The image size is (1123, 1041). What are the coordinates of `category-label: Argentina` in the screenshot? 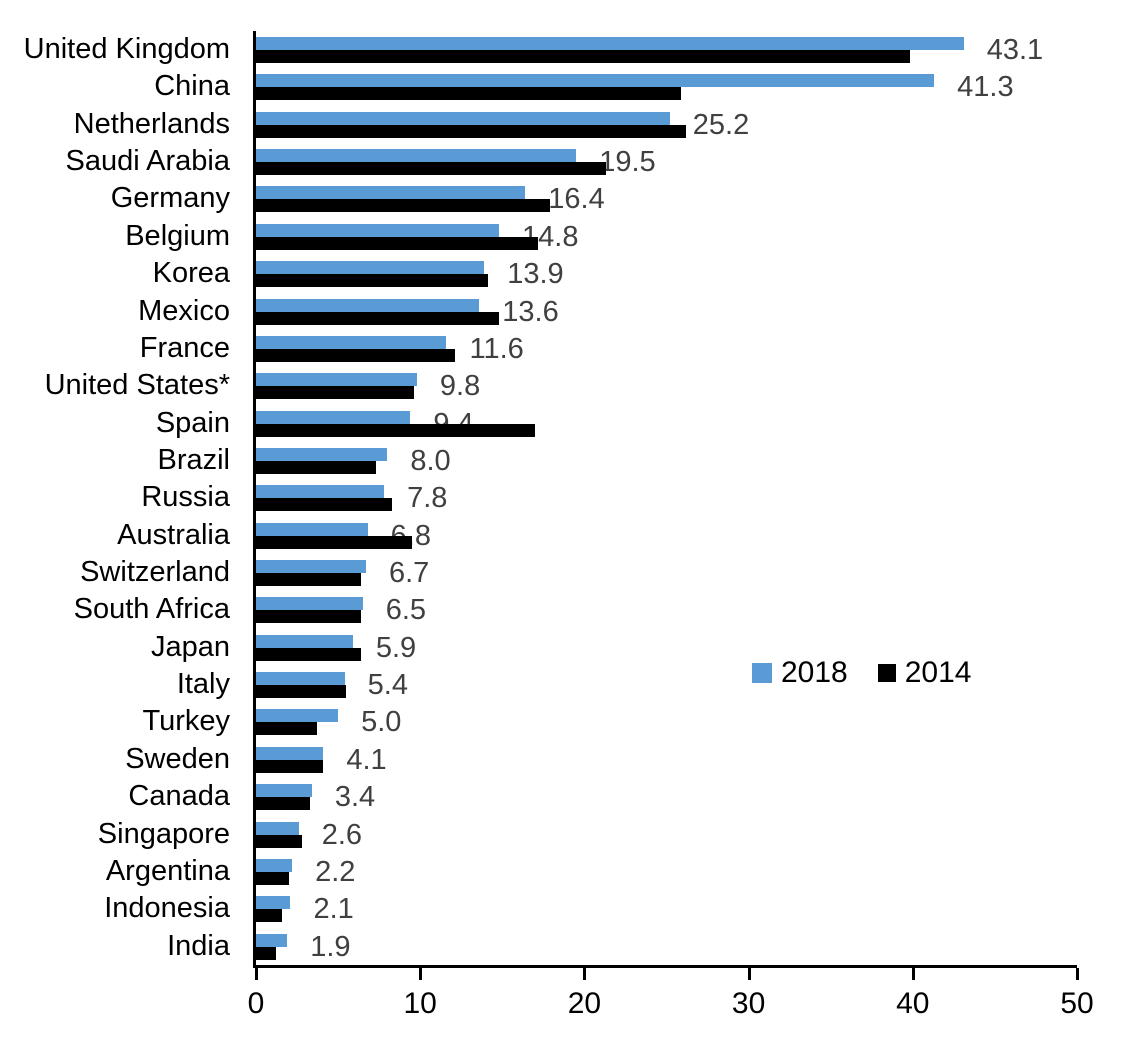 It's located at (167, 870).